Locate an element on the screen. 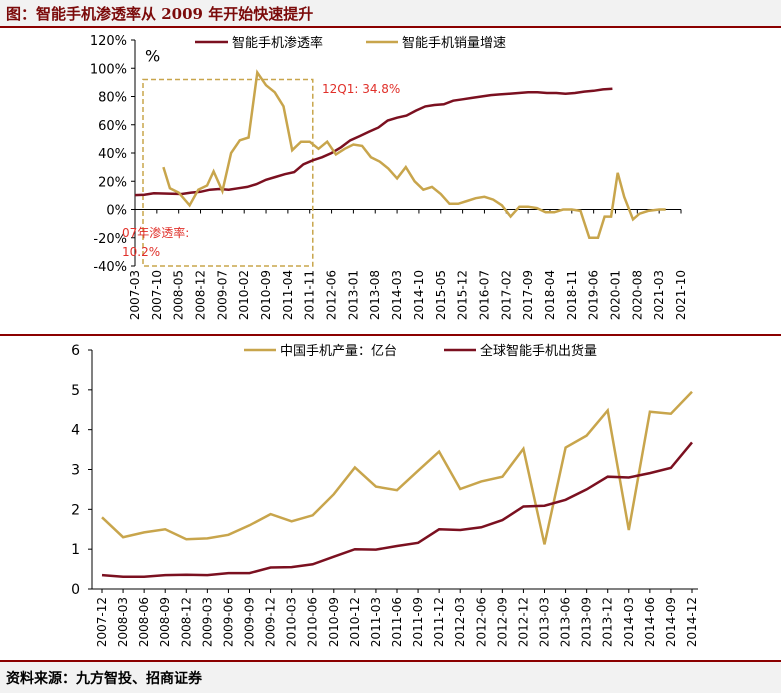  x-tick-label: 2012-12 is located at coordinates (523, 622).